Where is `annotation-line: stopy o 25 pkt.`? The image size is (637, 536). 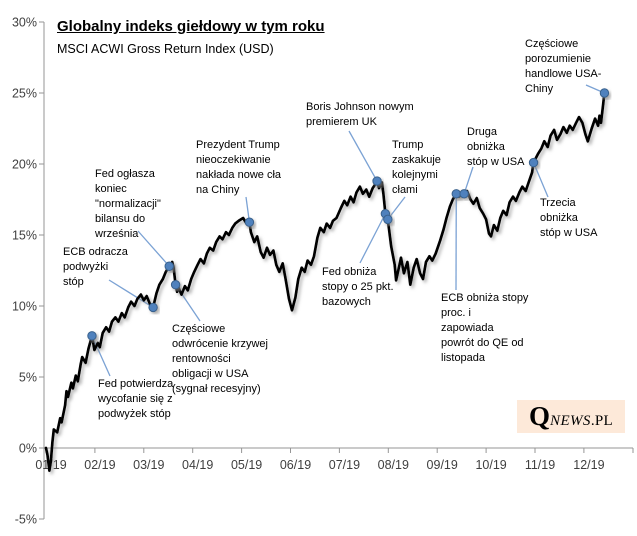 annotation-line: stopy o 25 pkt. is located at coordinates (358, 287).